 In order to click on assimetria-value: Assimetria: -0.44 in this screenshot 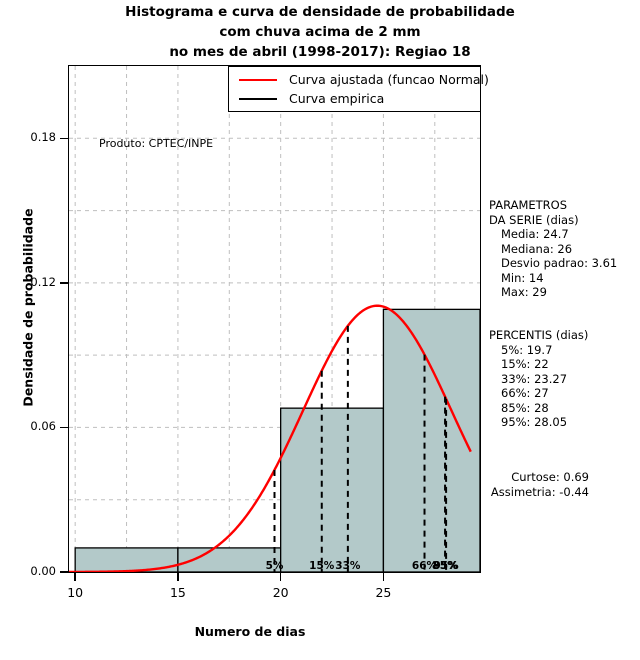, I will do `click(539, 491)`.